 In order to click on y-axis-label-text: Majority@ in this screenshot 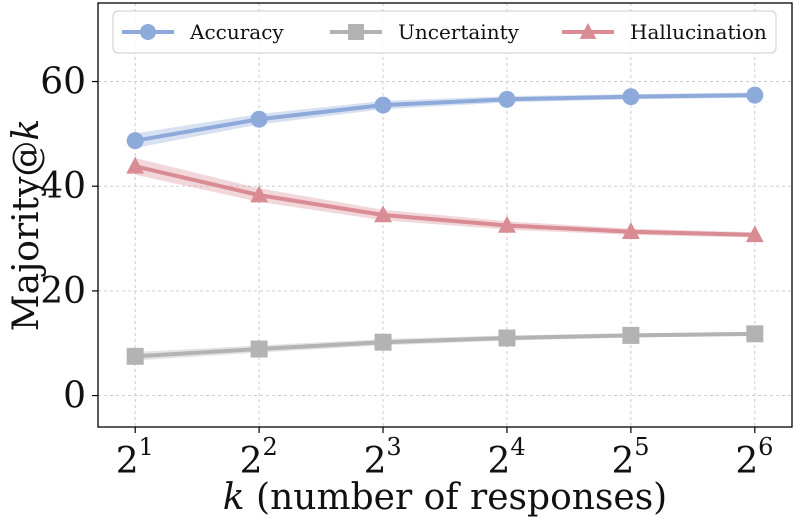, I will do `click(26, 236)`.